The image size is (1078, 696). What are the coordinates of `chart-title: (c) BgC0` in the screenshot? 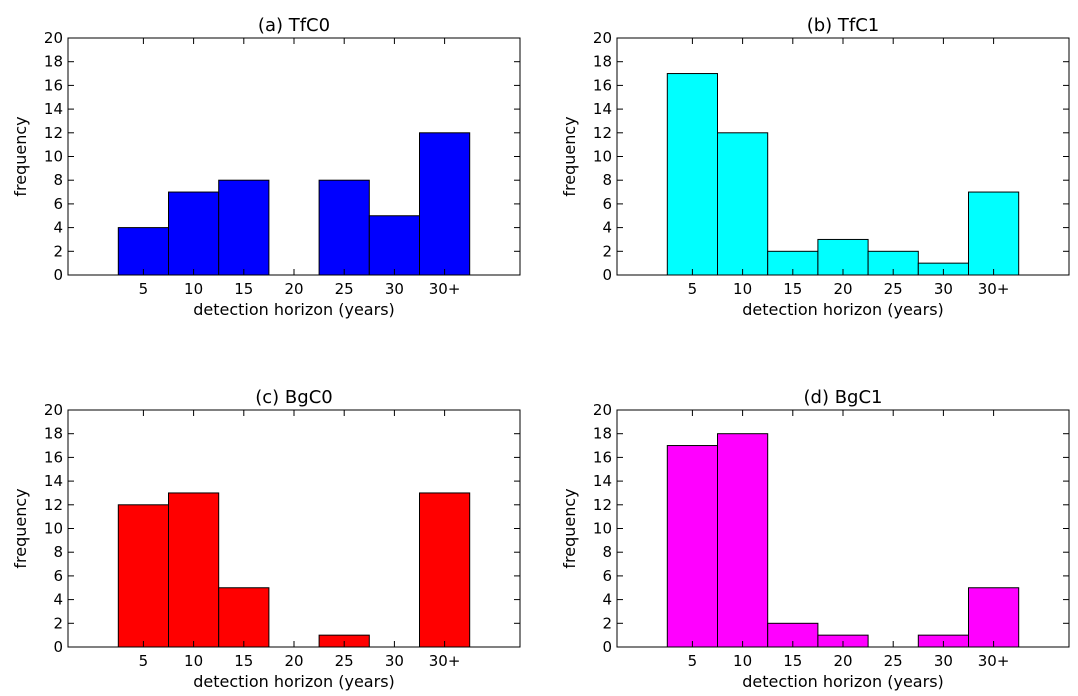 It's located at (293, 397).